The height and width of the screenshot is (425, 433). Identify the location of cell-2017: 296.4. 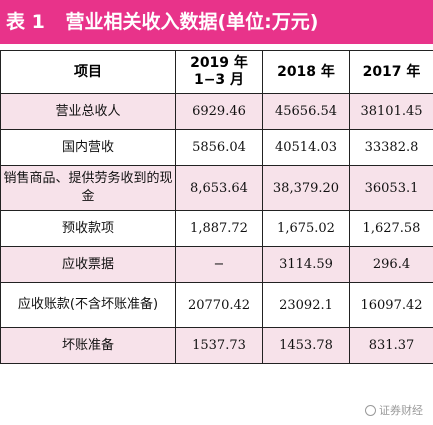
(391, 264).